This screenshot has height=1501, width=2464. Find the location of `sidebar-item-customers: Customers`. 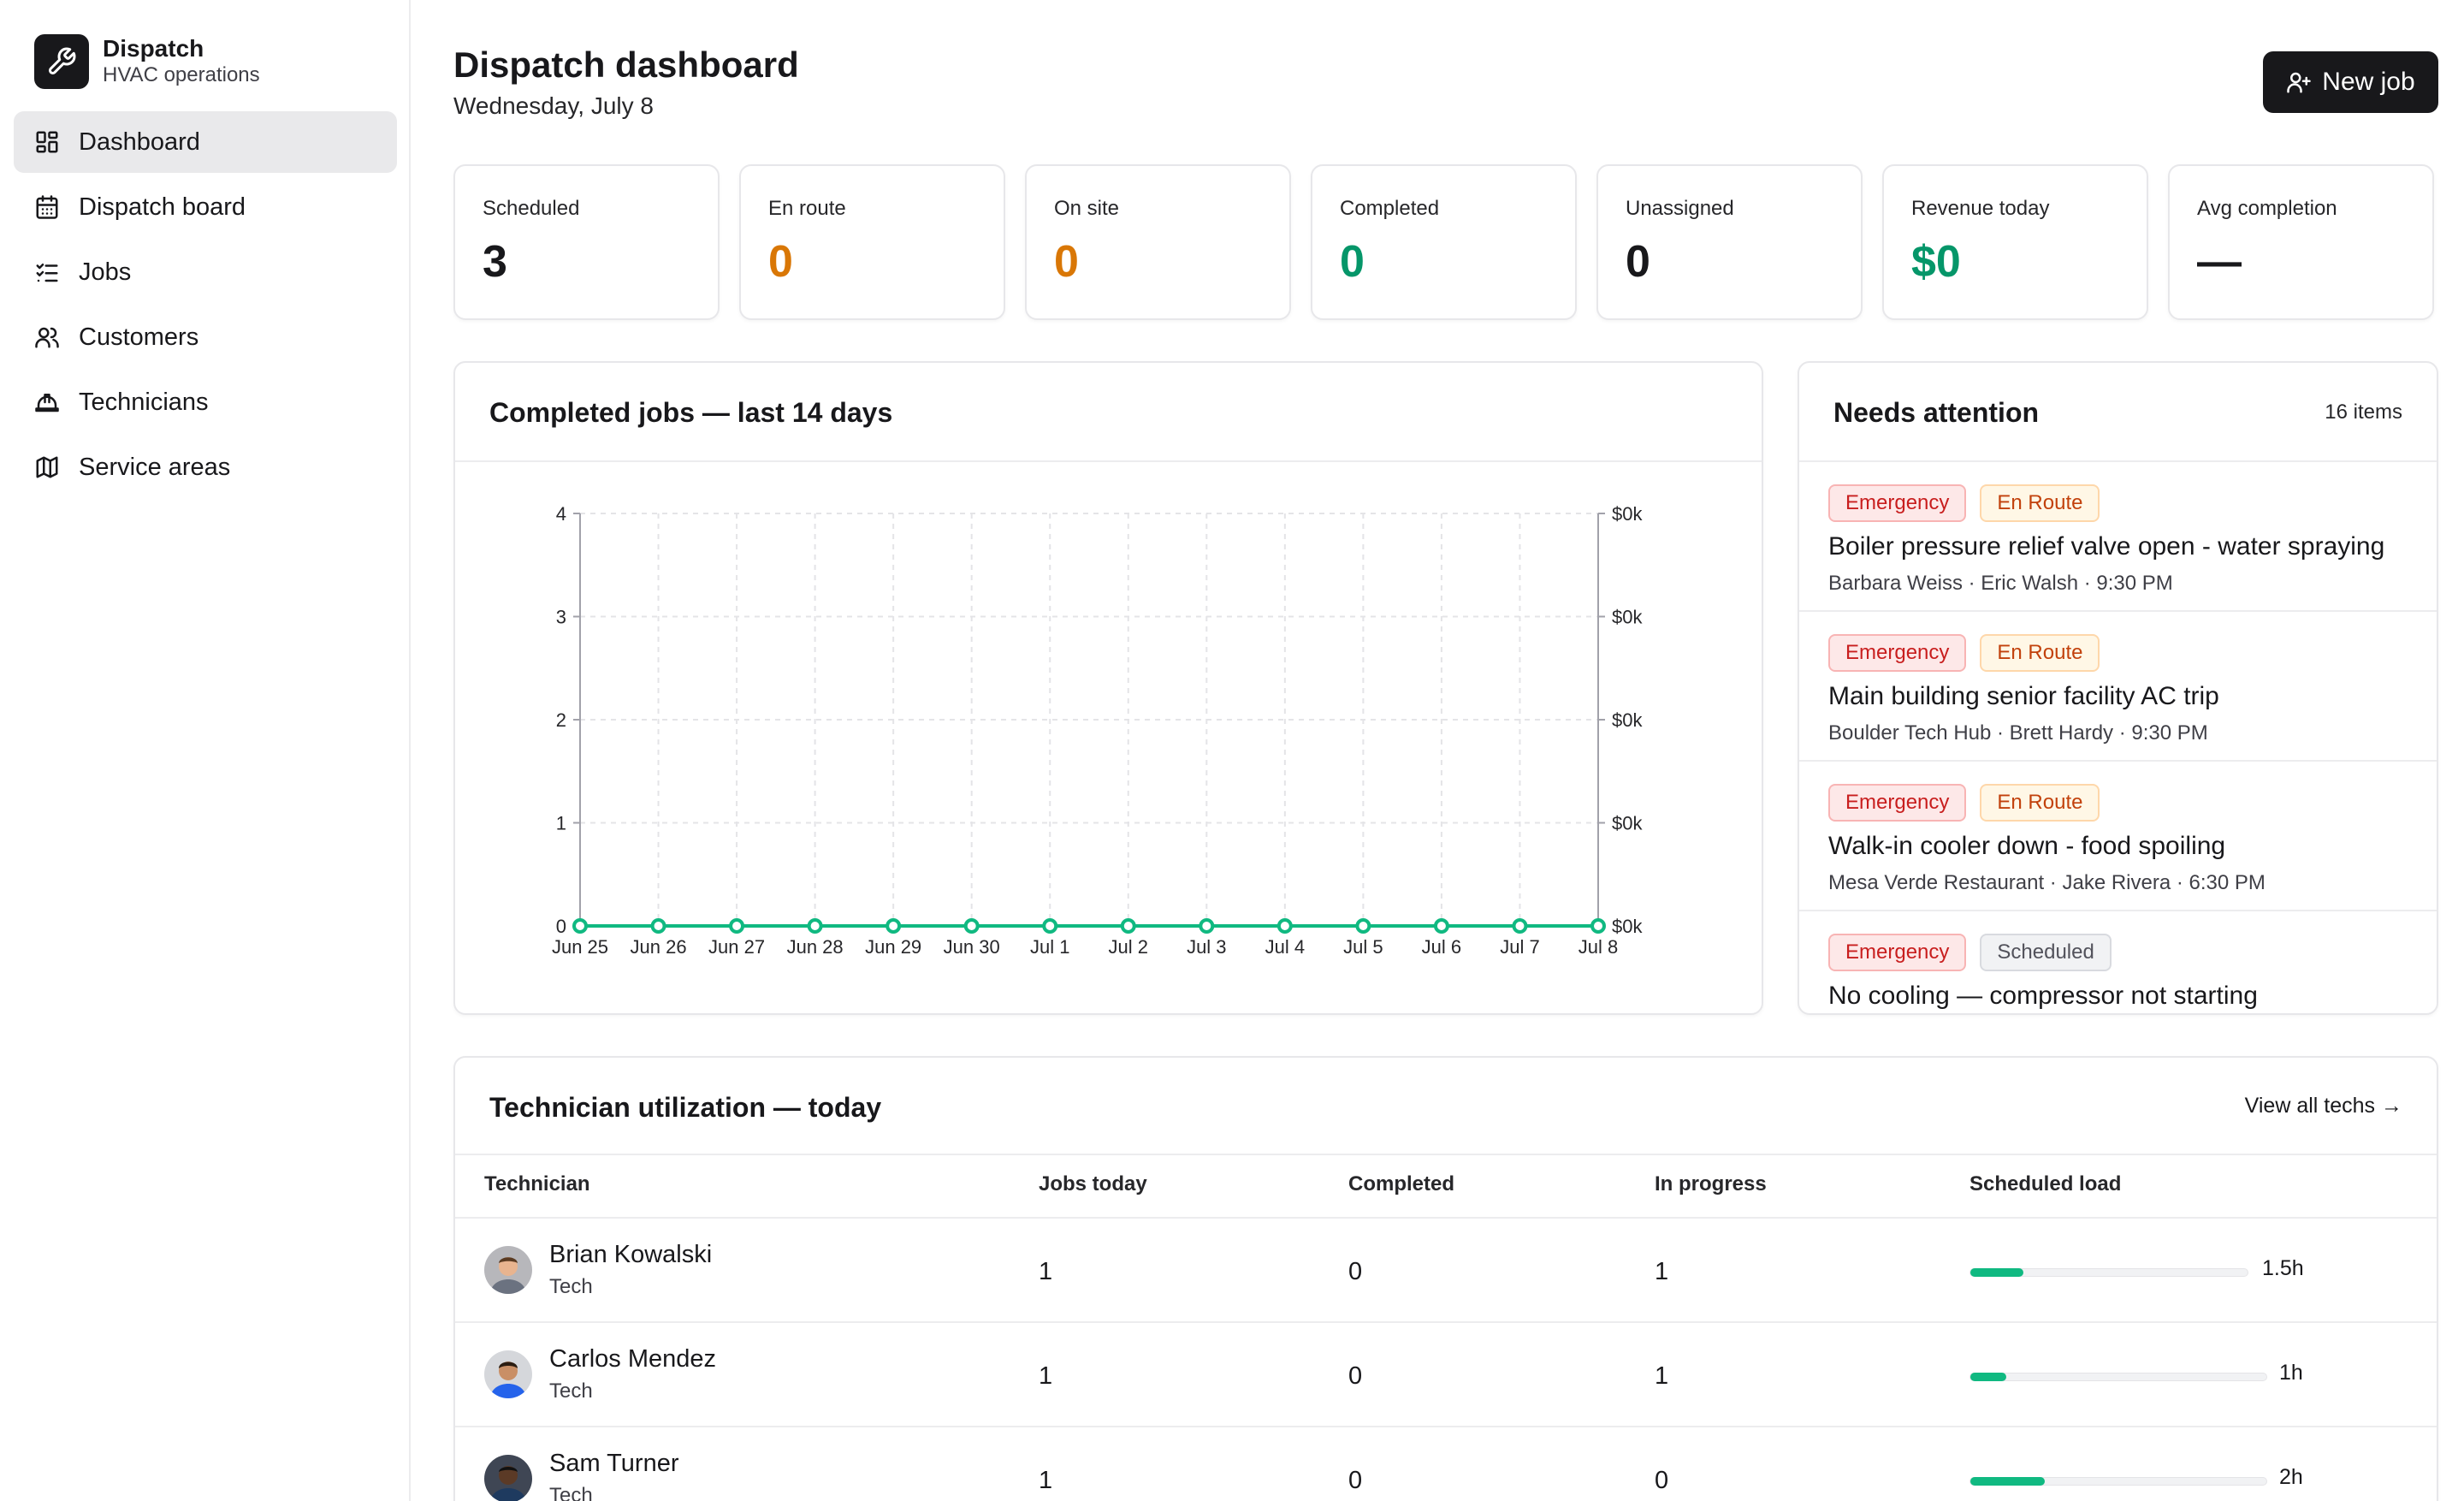

sidebar-item-customers: Customers is located at coordinates (205, 337).